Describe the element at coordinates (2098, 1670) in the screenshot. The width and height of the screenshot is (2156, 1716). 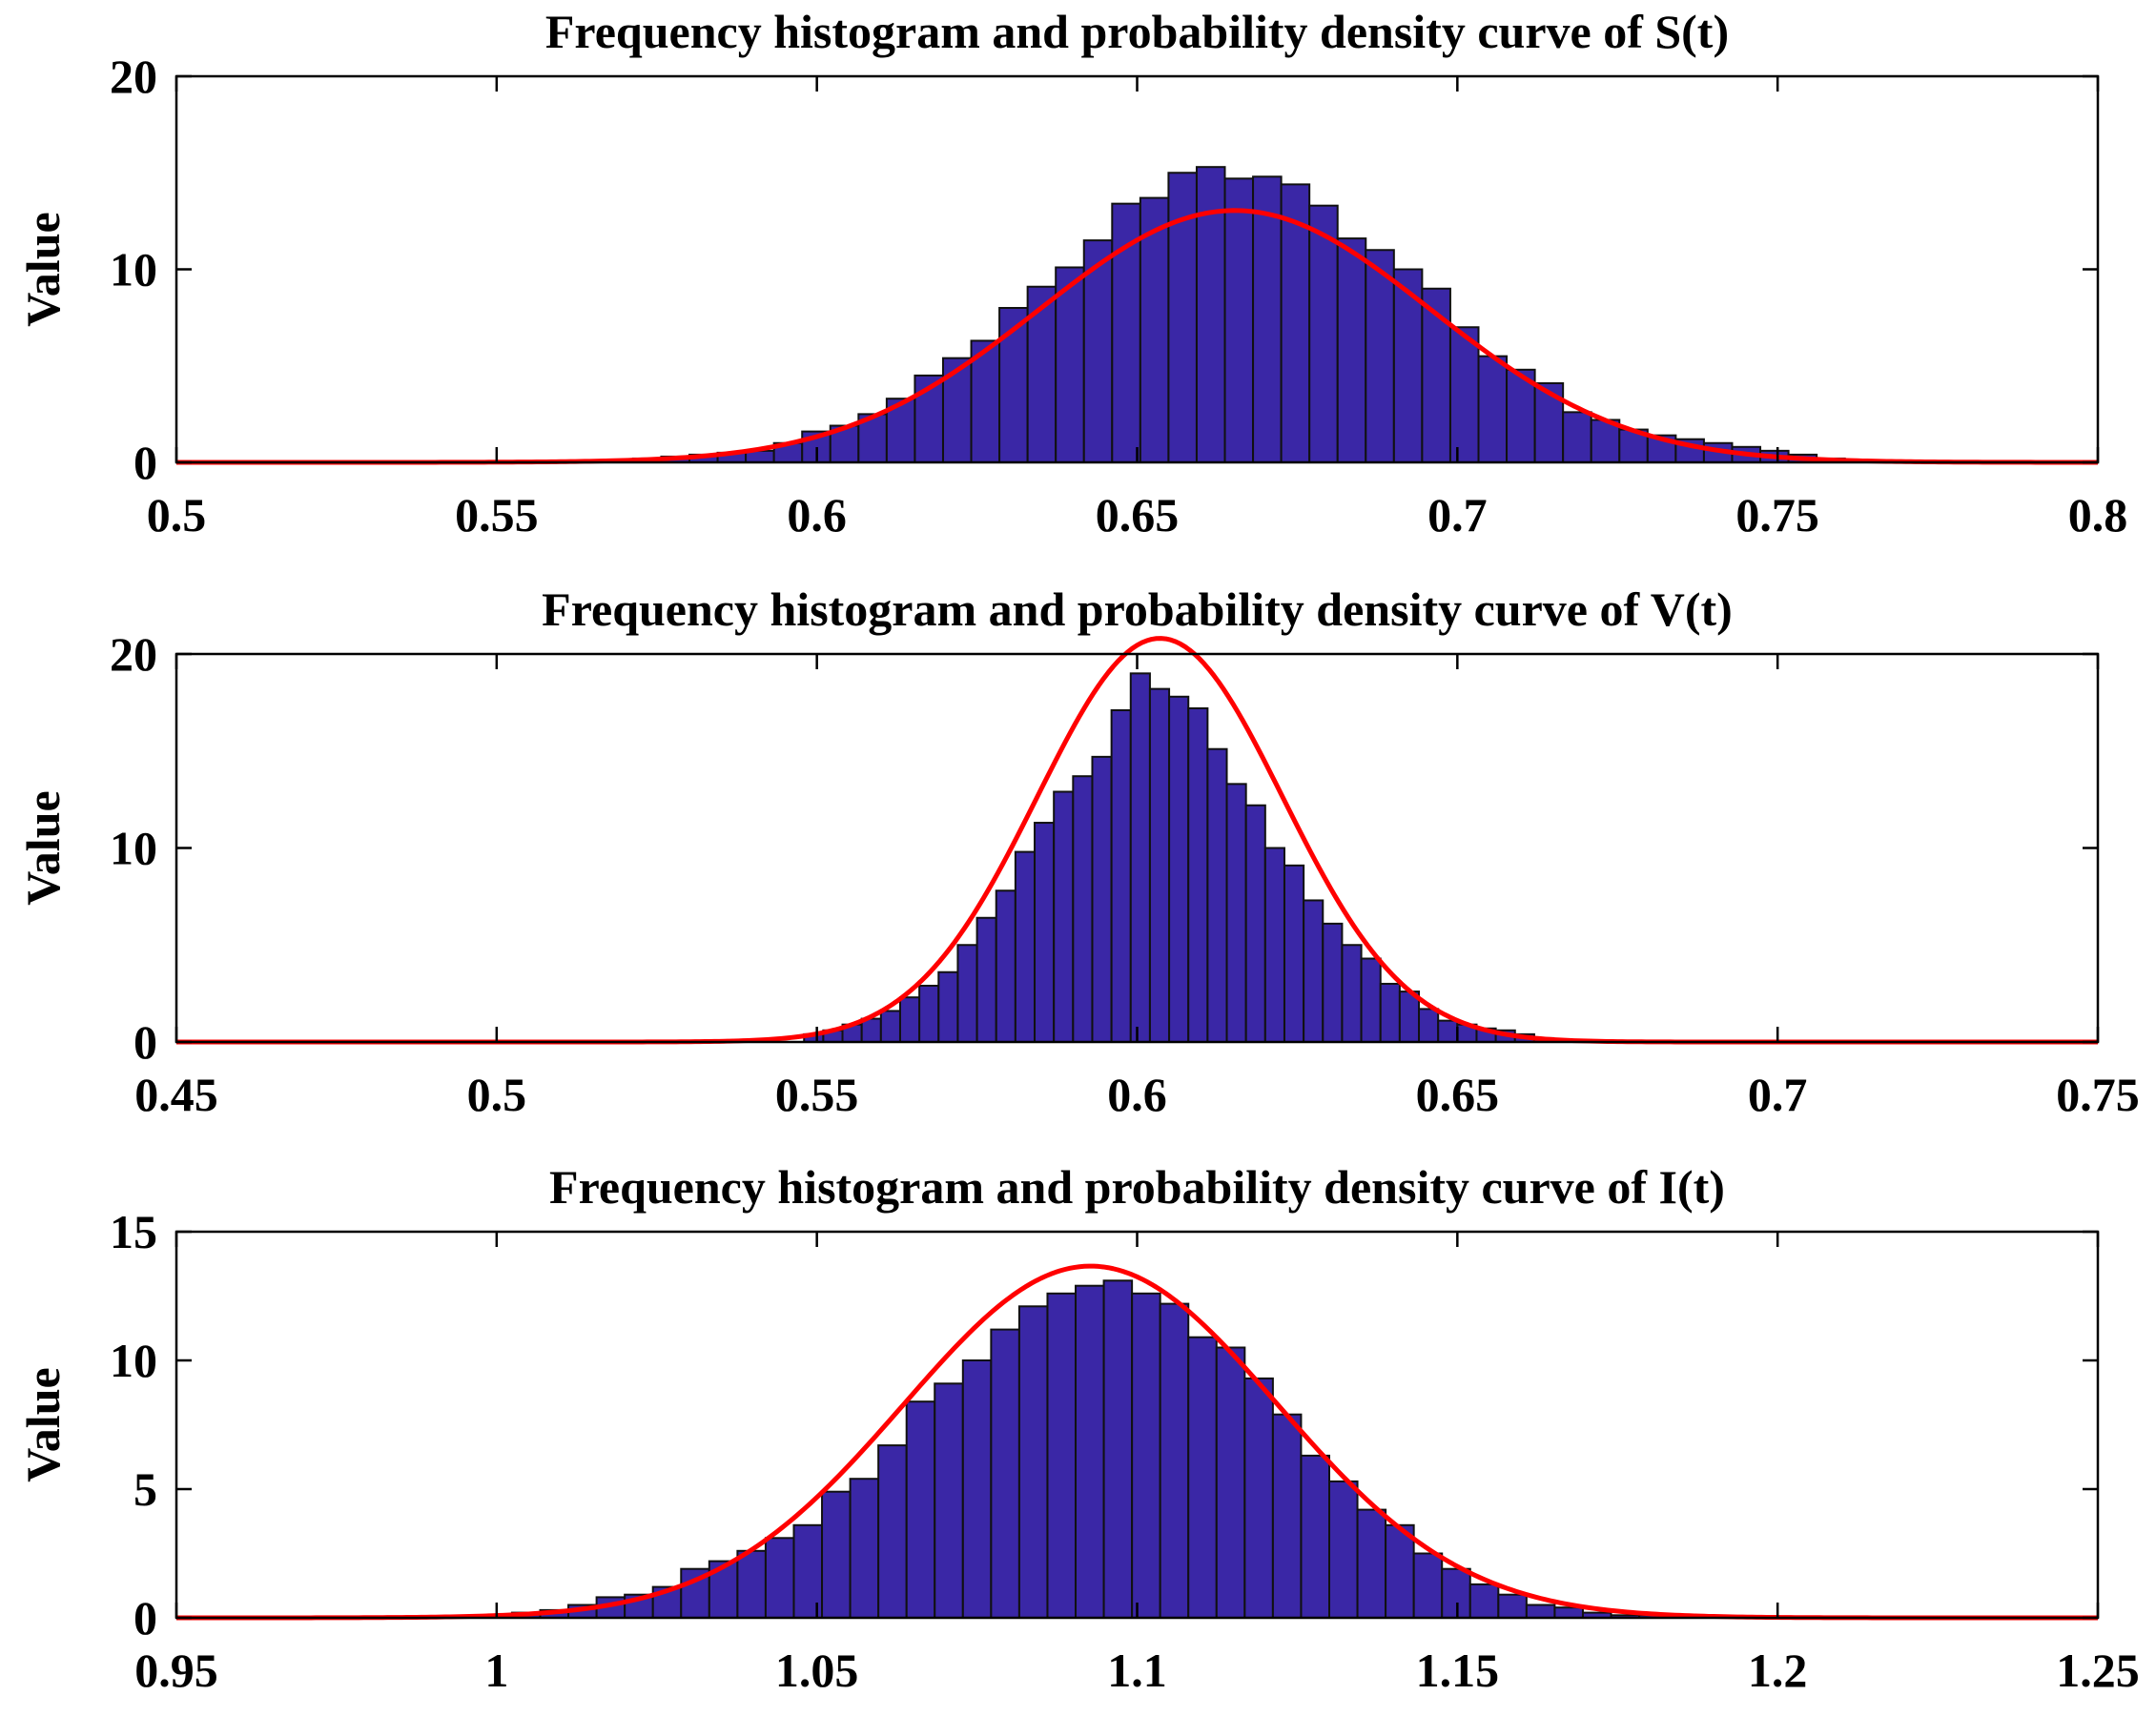
I see `x-tick-label: 1.25` at that location.